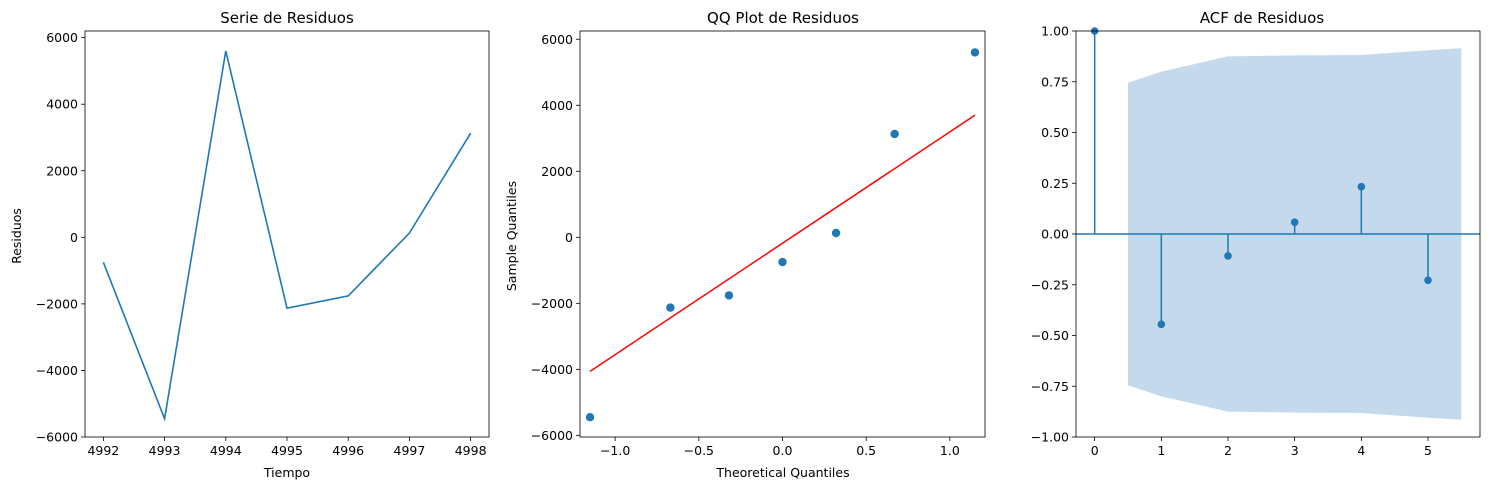 The width and height of the screenshot is (1490, 490). What do you see at coordinates (103, 450) in the screenshot?
I see `x-tick-label: 4992` at bounding box center [103, 450].